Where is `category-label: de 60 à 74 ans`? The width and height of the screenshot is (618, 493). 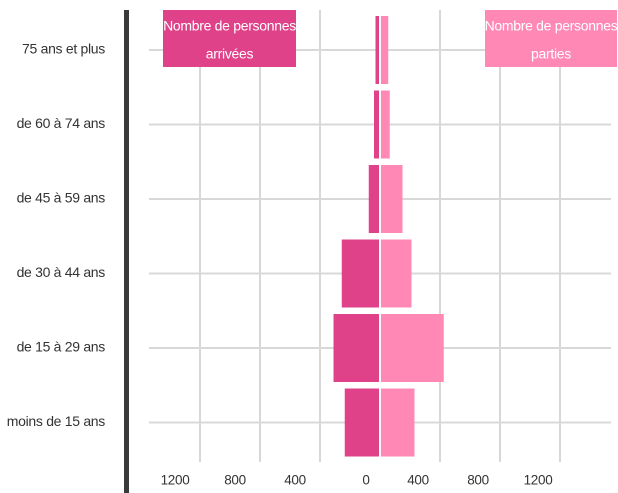 category-label: de 60 à 74 ans is located at coordinates (61, 123).